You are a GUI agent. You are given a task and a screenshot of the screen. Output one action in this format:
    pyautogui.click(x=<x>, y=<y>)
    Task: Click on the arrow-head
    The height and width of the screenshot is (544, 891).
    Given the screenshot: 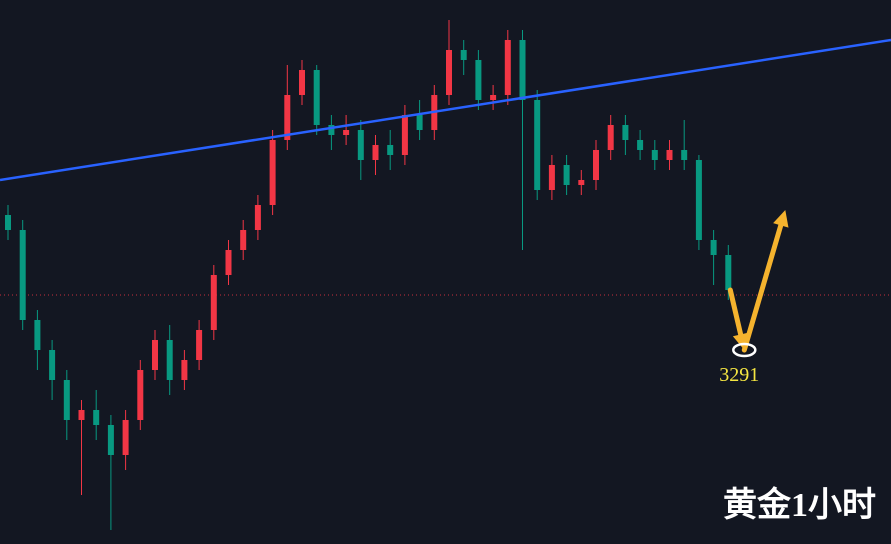 What is the action you would take?
    pyautogui.click(x=781, y=219)
    